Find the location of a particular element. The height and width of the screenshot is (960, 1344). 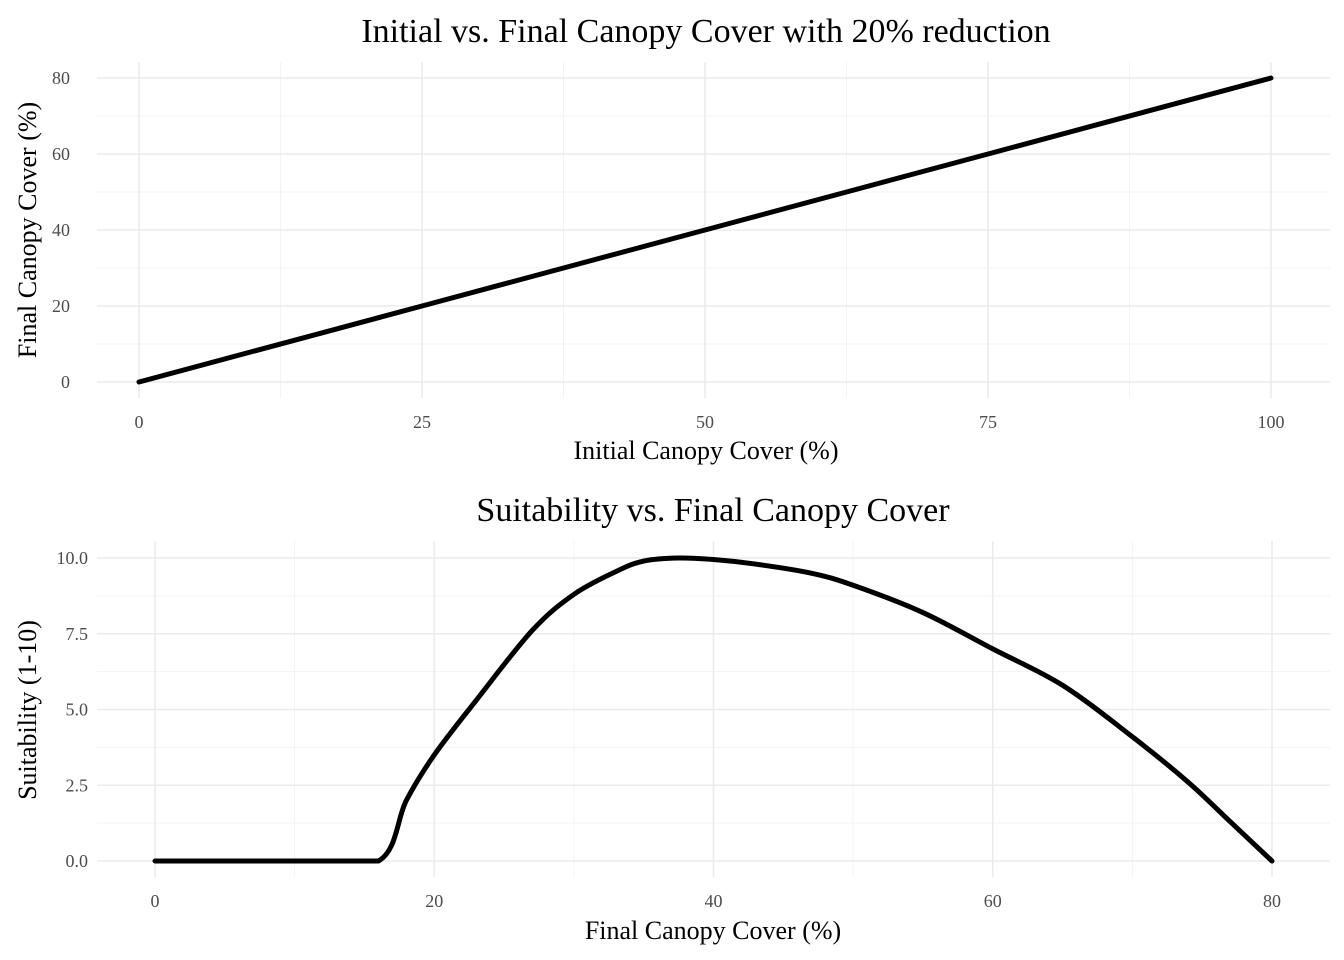

x-tick-label: 20 is located at coordinates (434, 901).